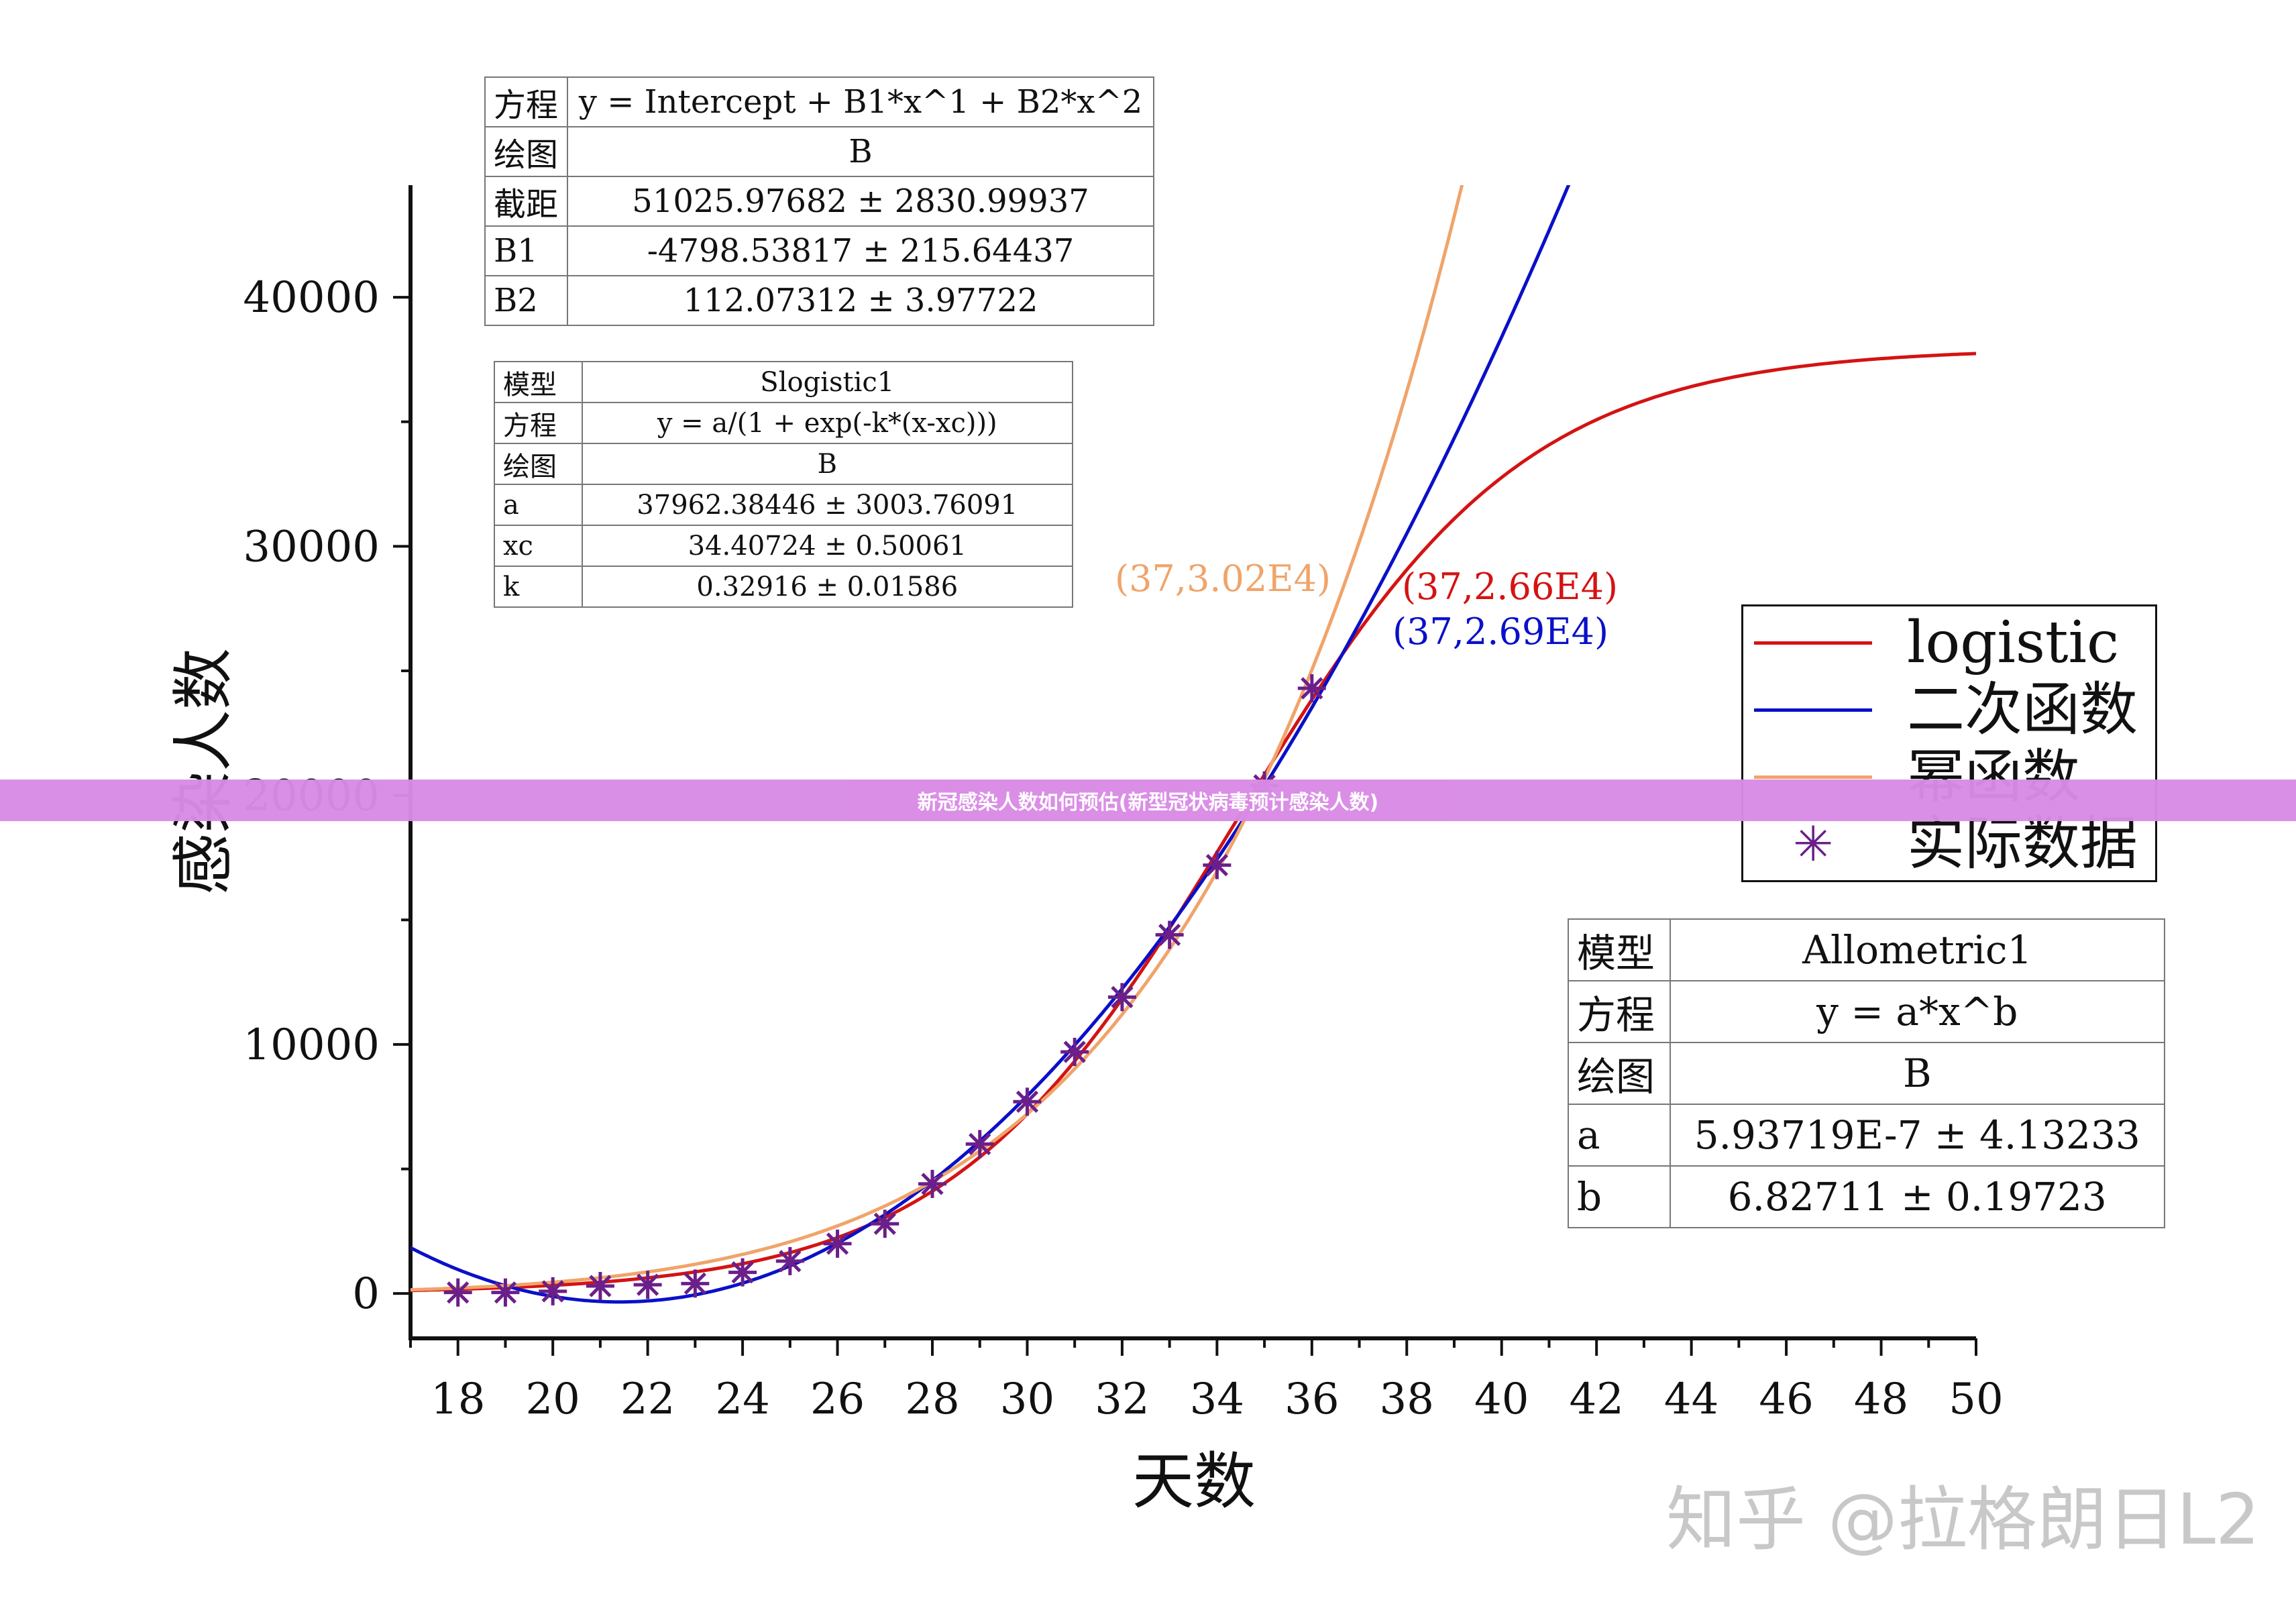  I want to click on table-key: b, so click(1619, 1196).